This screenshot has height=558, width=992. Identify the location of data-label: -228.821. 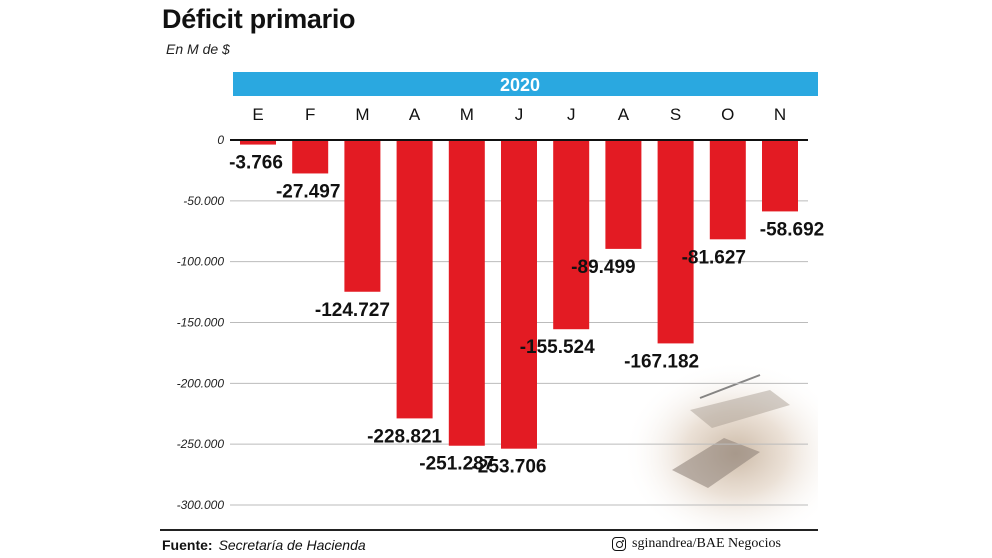
(404, 436).